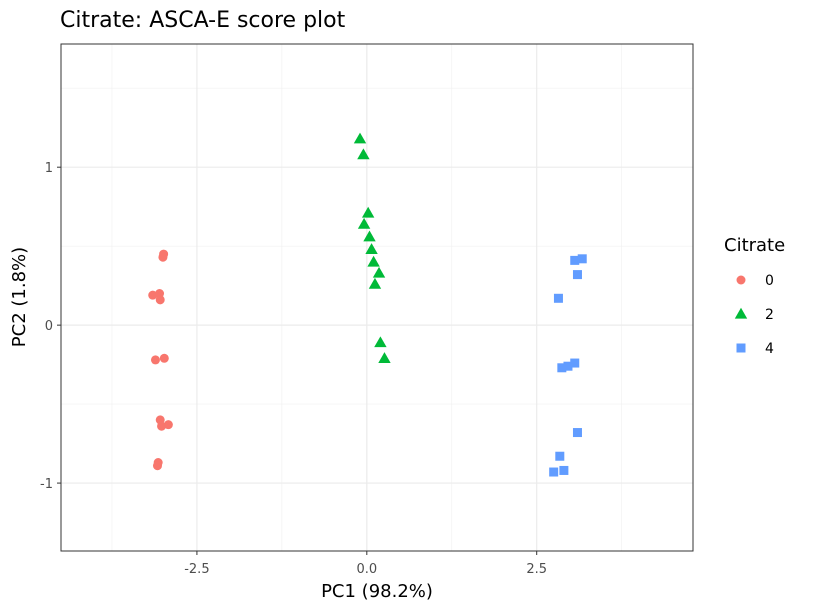 This screenshot has height=612, width=816. What do you see at coordinates (203, 20) in the screenshot?
I see `chart-title: Citrate: ASCA-E score plot` at bounding box center [203, 20].